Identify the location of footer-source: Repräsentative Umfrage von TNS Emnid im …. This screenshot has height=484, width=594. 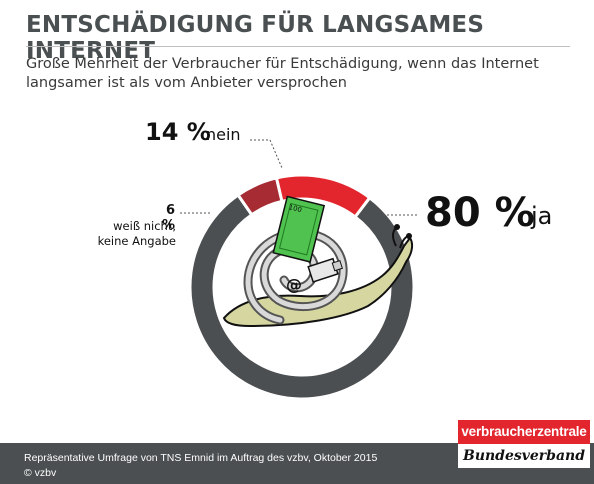
(201, 458).